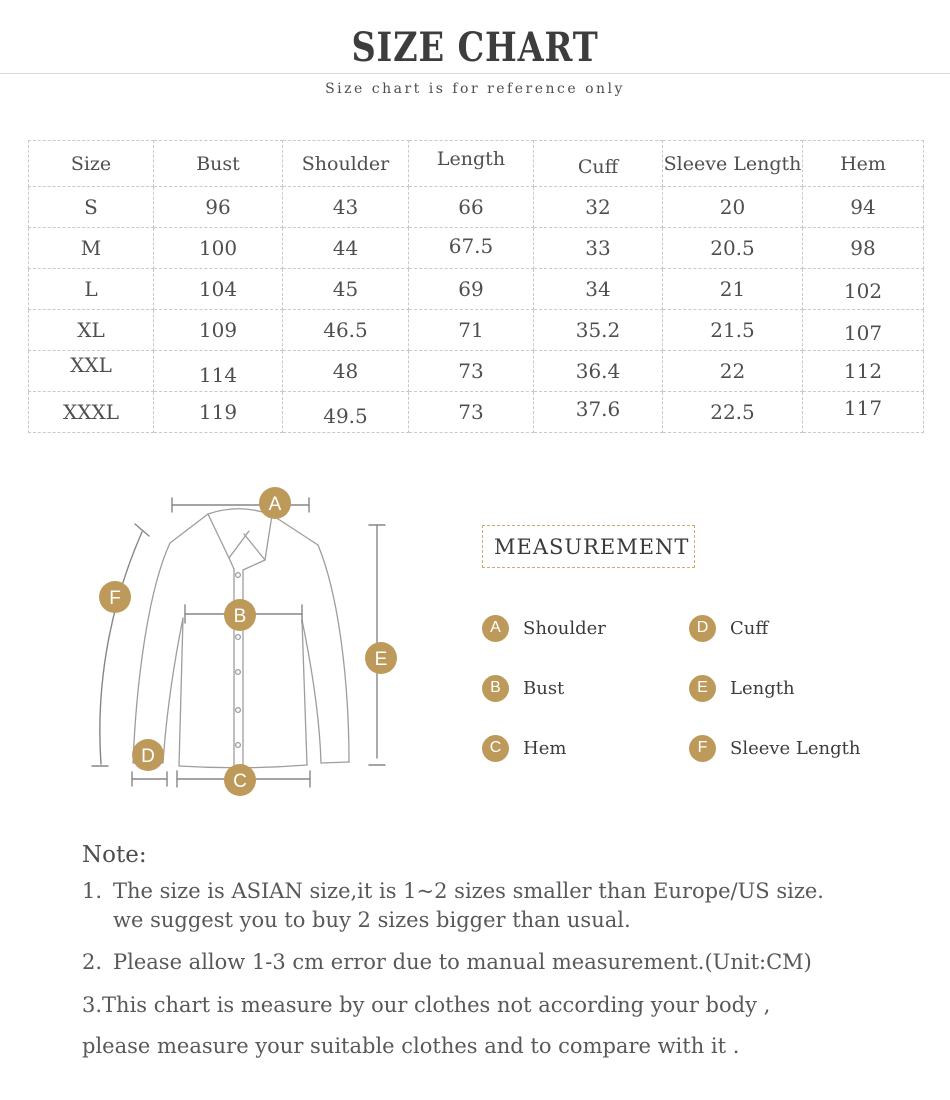  I want to click on cell-shoulder: 45, so click(345, 289).